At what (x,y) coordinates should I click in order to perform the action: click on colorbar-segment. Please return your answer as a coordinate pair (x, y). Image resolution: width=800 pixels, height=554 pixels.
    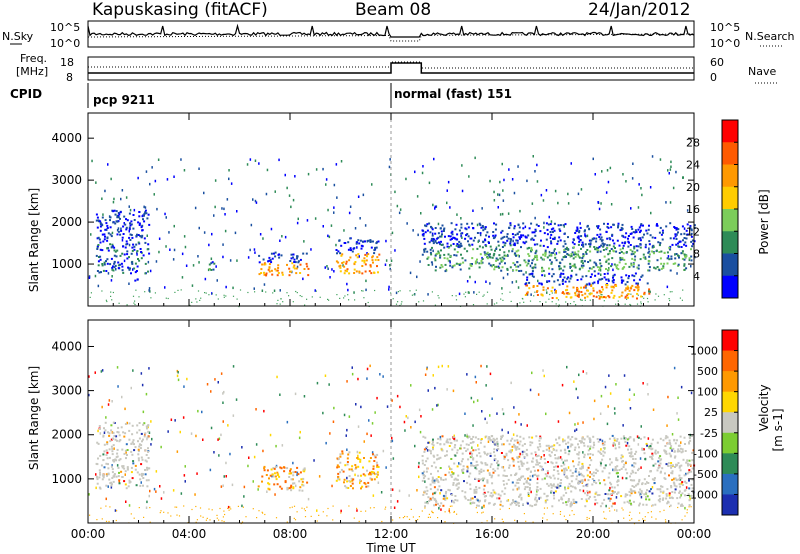
    Looking at the image, I should click on (730, 341).